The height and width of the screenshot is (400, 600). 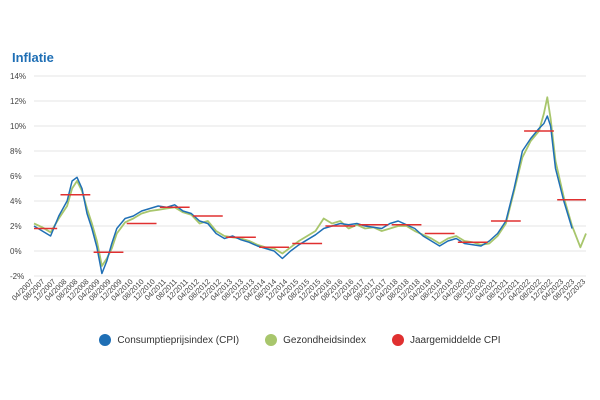 What do you see at coordinates (16, 201) in the screenshot?
I see `y-tick-label: 4%` at bounding box center [16, 201].